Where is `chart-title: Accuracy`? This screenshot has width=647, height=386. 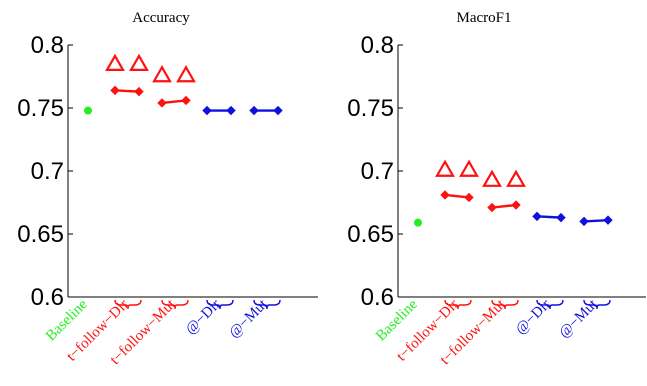 chart-title: Accuracy is located at coordinates (161, 18).